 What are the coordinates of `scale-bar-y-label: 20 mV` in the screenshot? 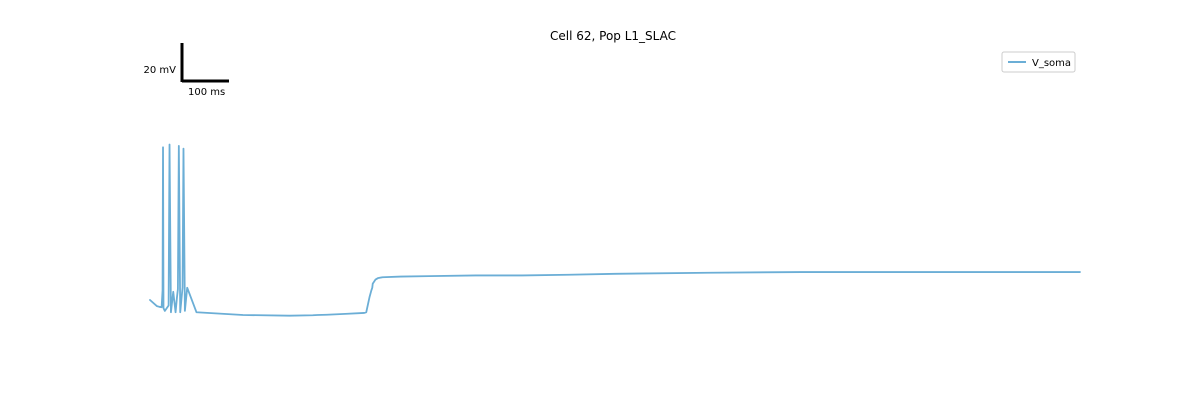 It's located at (160, 70).